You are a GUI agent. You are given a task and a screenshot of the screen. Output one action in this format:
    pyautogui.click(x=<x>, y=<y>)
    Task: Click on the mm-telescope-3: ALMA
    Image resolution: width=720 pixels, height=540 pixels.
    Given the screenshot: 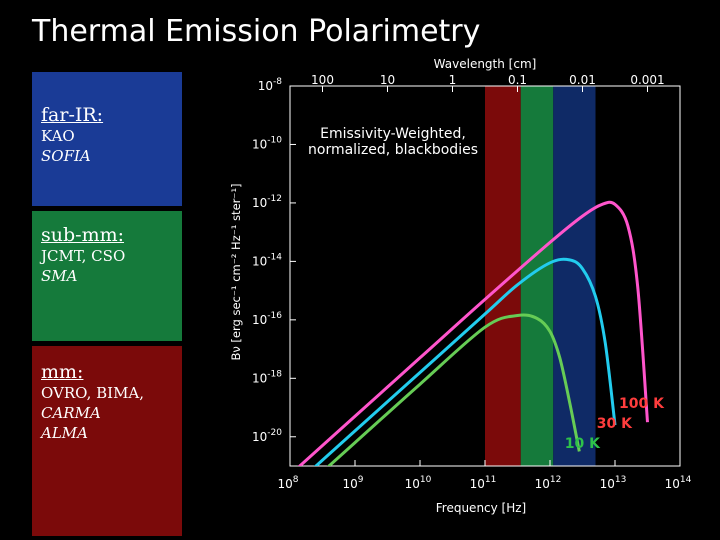 What is the action you would take?
    pyautogui.click(x=64, y=433)
    